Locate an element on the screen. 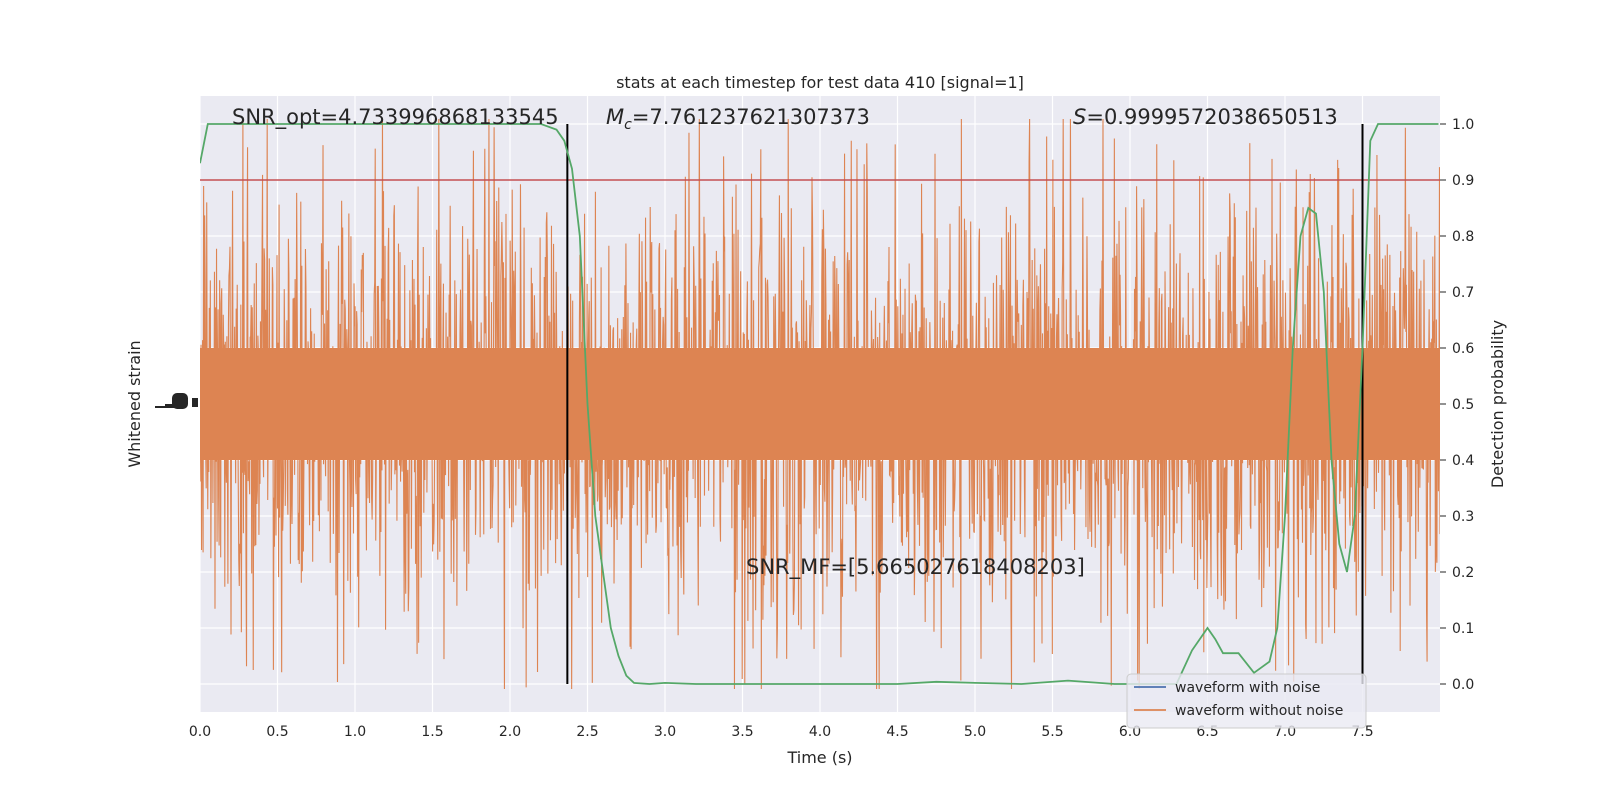 The height and width of the screenshot is (800, 1600). mc-symbol: M is located at coordinates (615, 117).